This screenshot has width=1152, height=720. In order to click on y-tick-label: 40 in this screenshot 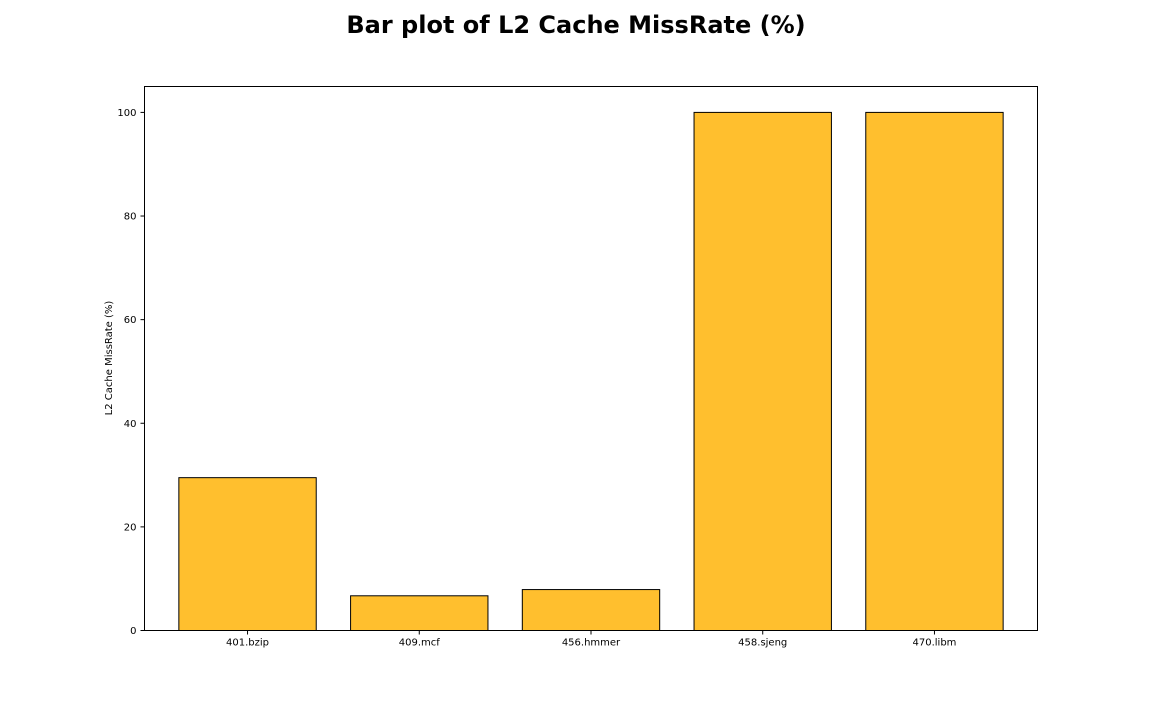, I will do `click(130, 424)`.